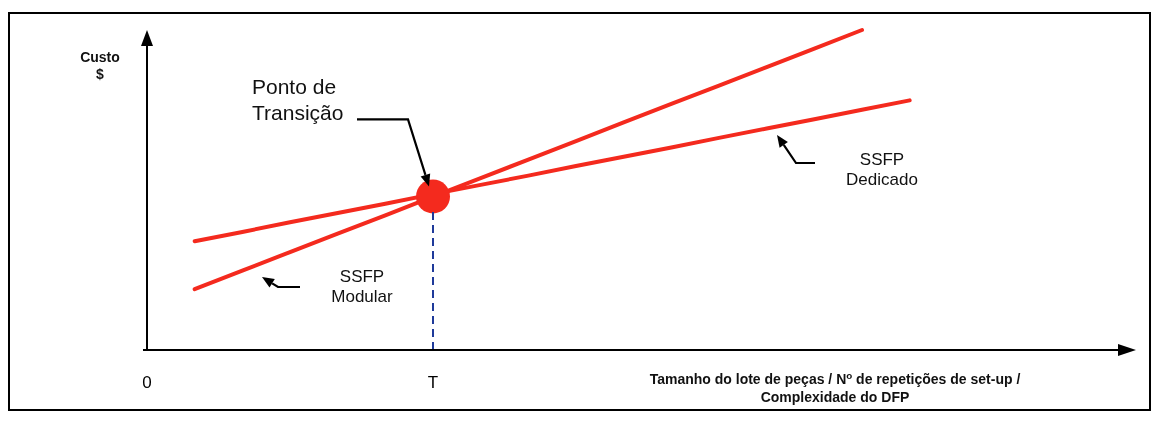 Image resolution: width=1160 pixels, height=421 pixels. Describe the element at coordinates (882, 170) in the screenshot. I see `text: SSFP Dedicado` at that location.